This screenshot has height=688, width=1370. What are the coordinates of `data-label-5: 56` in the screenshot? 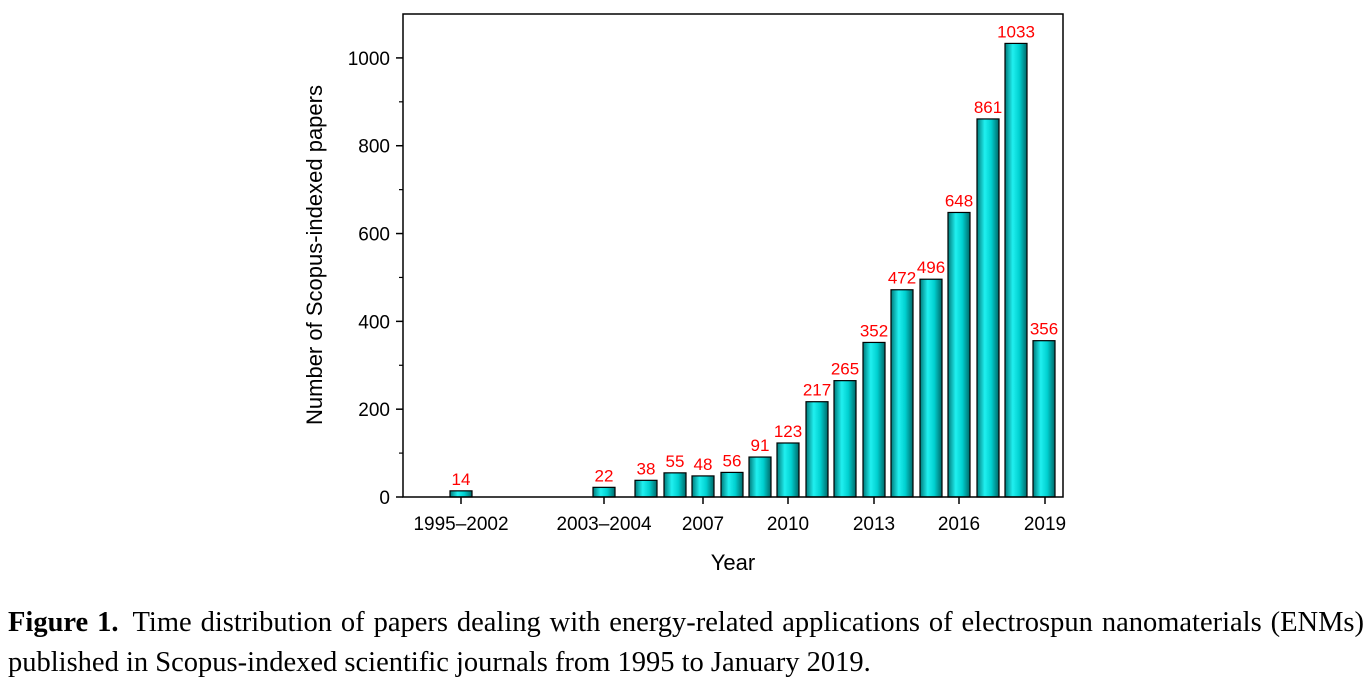 It's located at (732, 460).